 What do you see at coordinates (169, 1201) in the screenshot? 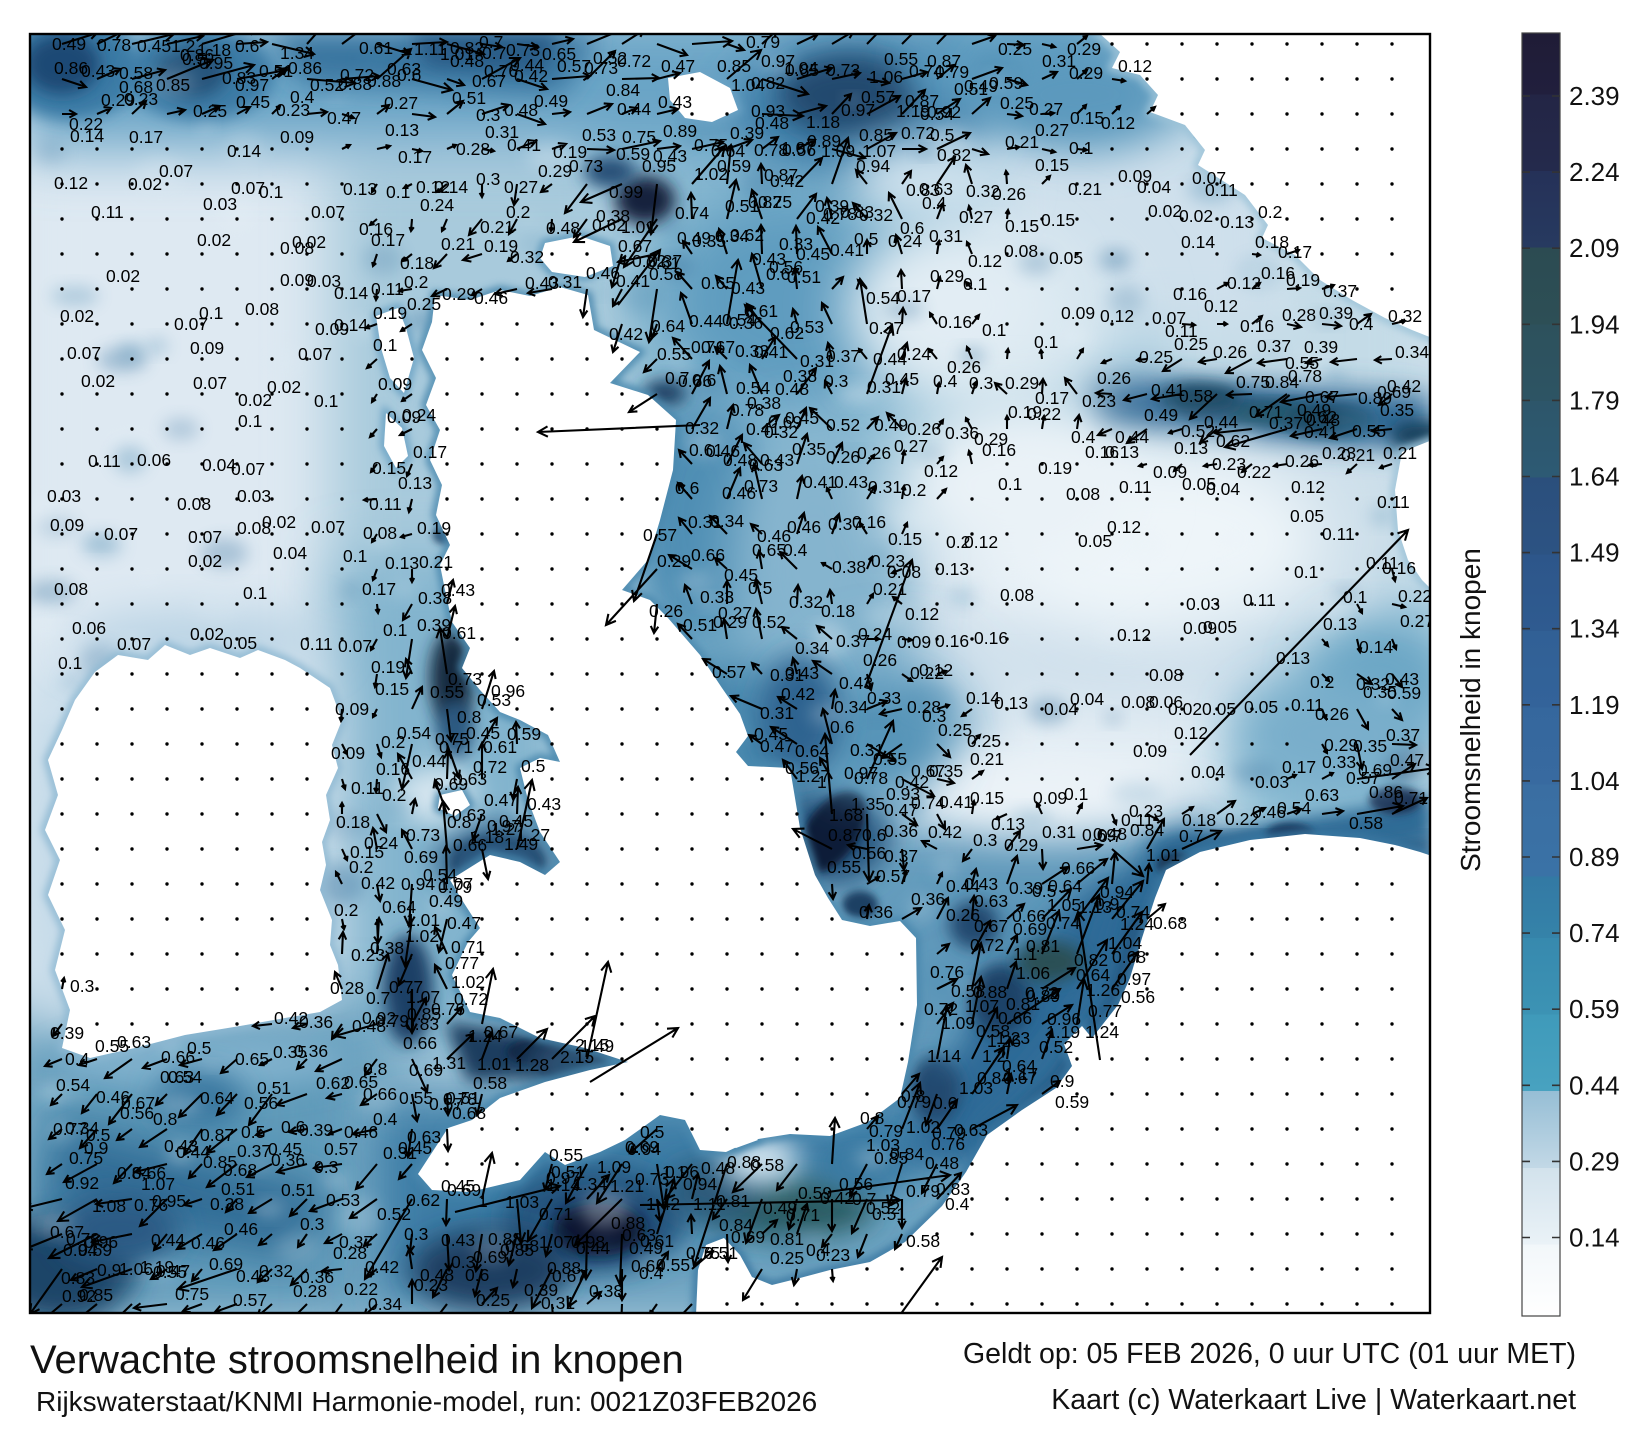
I see `svg-text: 0.95` at bounding box center [169, 1201].